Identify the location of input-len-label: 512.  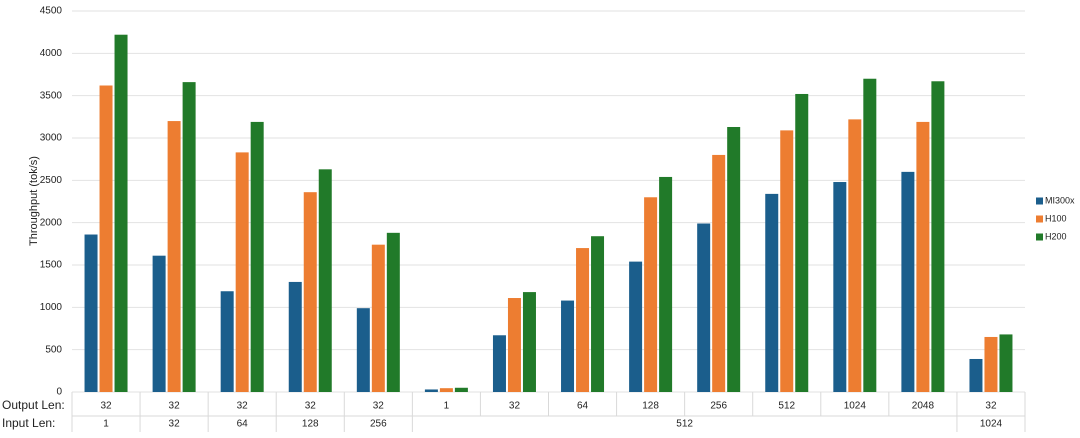
(684, 424).